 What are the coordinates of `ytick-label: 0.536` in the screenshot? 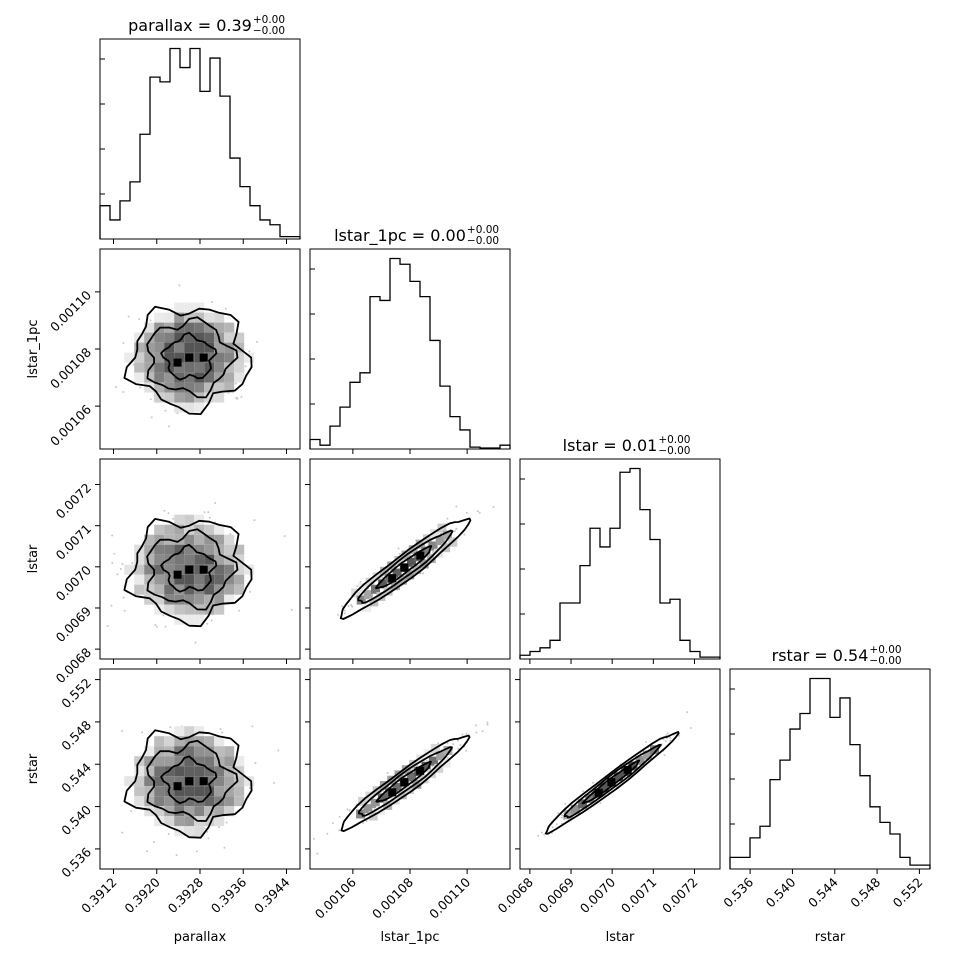 It's located at (76, 862).